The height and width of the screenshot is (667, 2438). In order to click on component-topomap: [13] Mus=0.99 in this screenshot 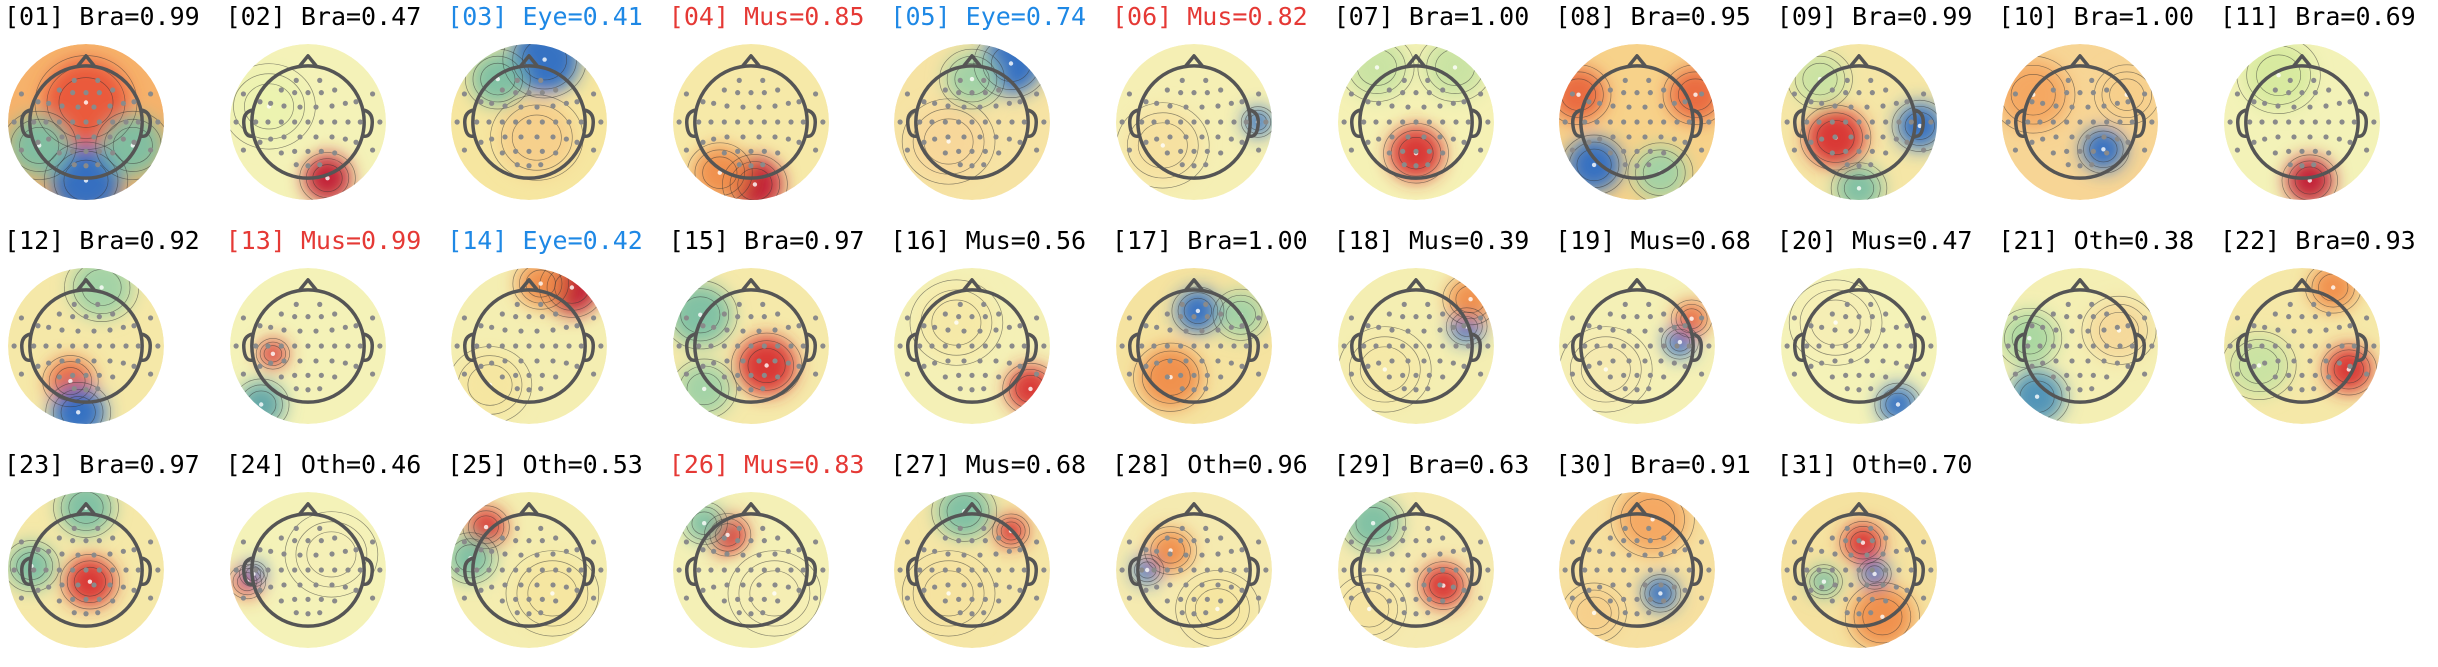, I will do `click(326, 326)`.